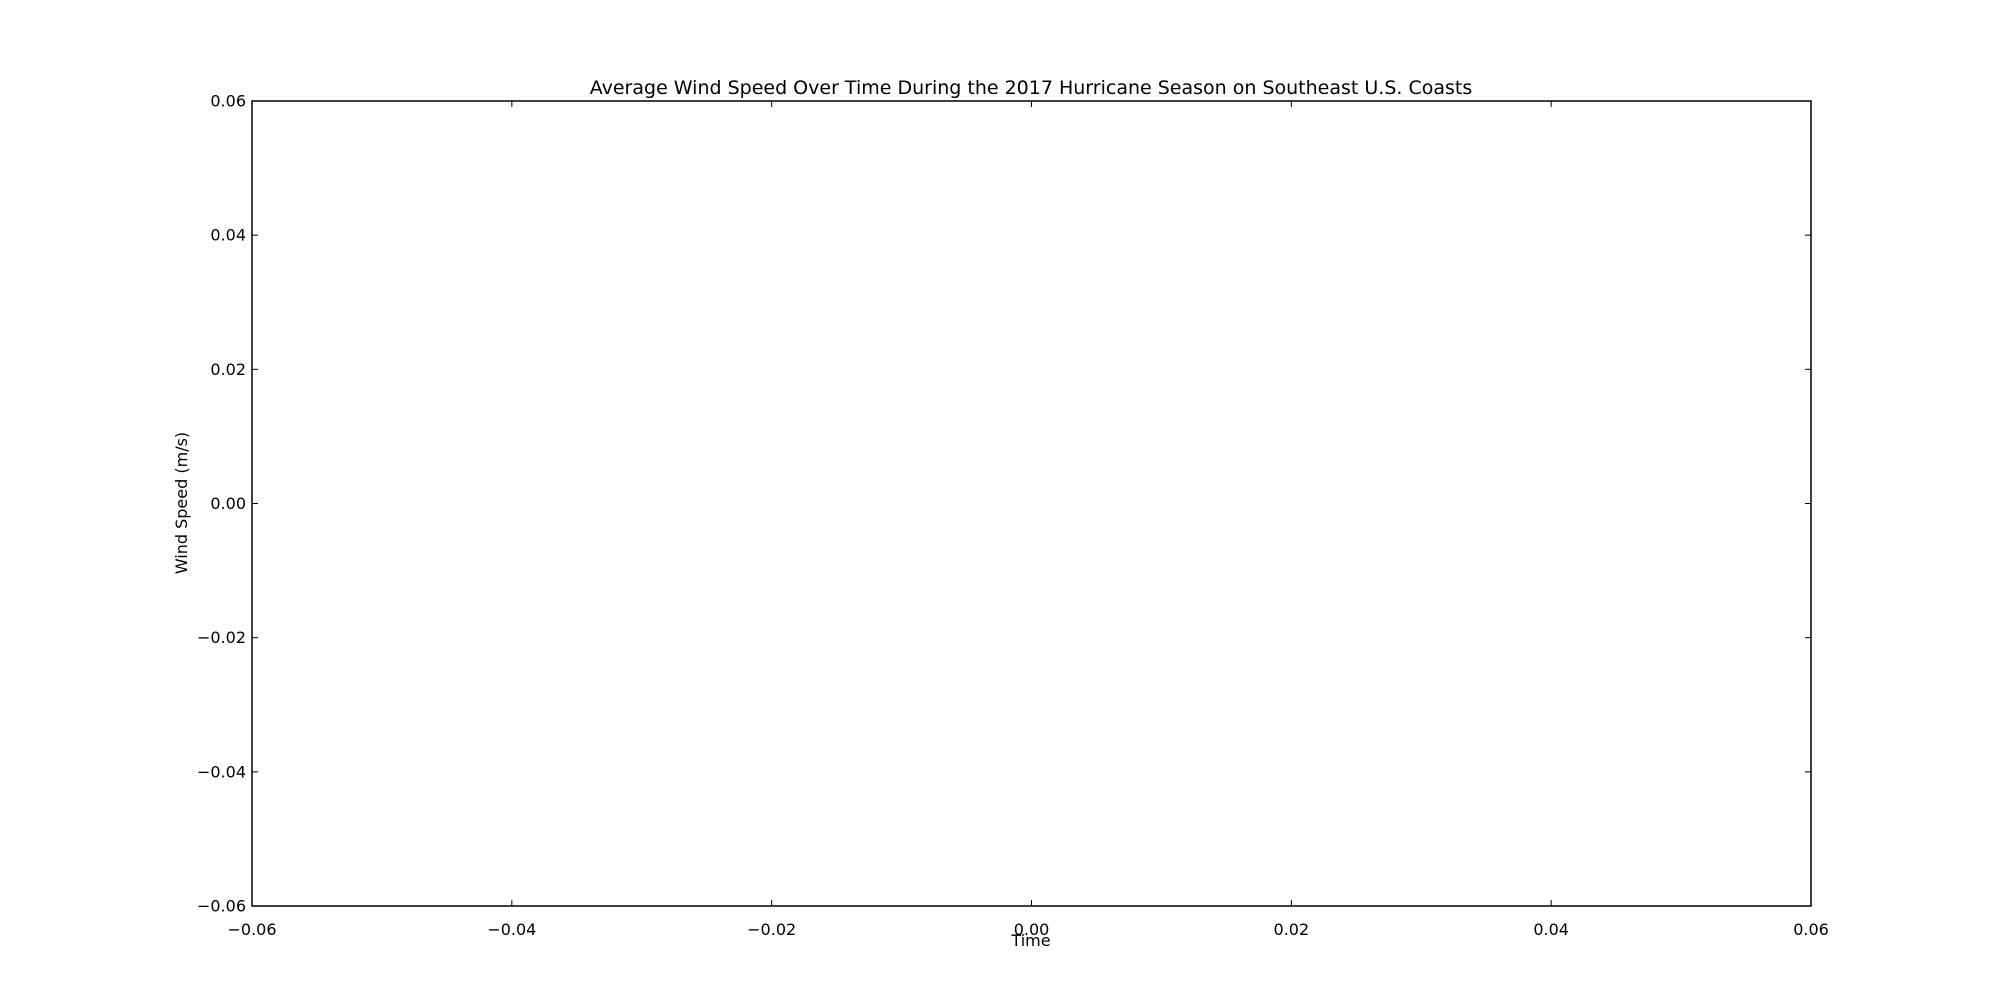 Image resolution: width=2000 pixels, height=1000 pixels. What do you see at coordinates (221, 906) in the screenshot?
I see `y-tick-label: −0.06` at bounding box center [221, 906].